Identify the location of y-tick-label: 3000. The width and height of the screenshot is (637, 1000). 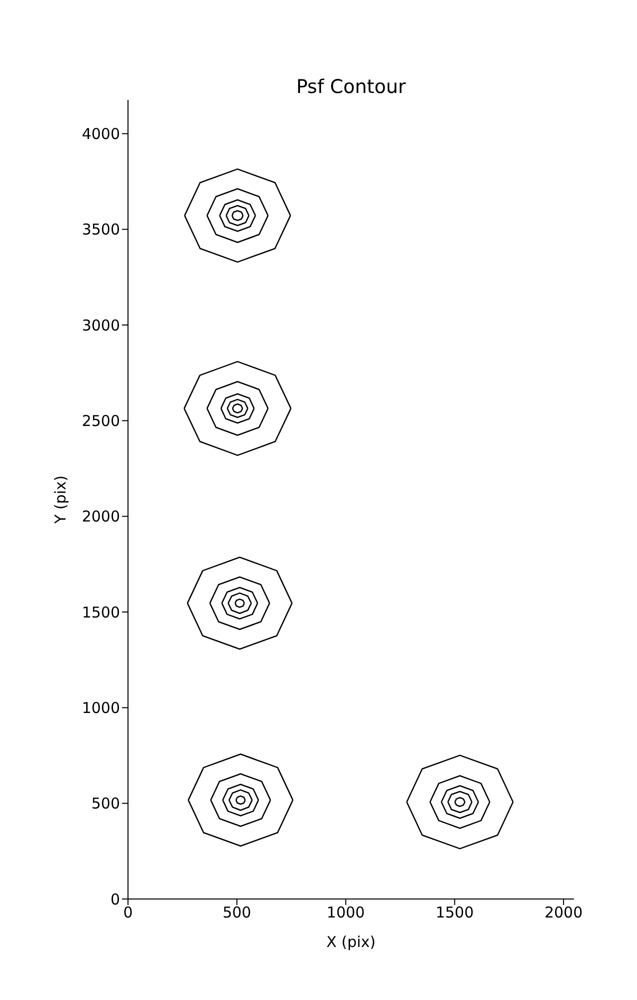
(101, 325).